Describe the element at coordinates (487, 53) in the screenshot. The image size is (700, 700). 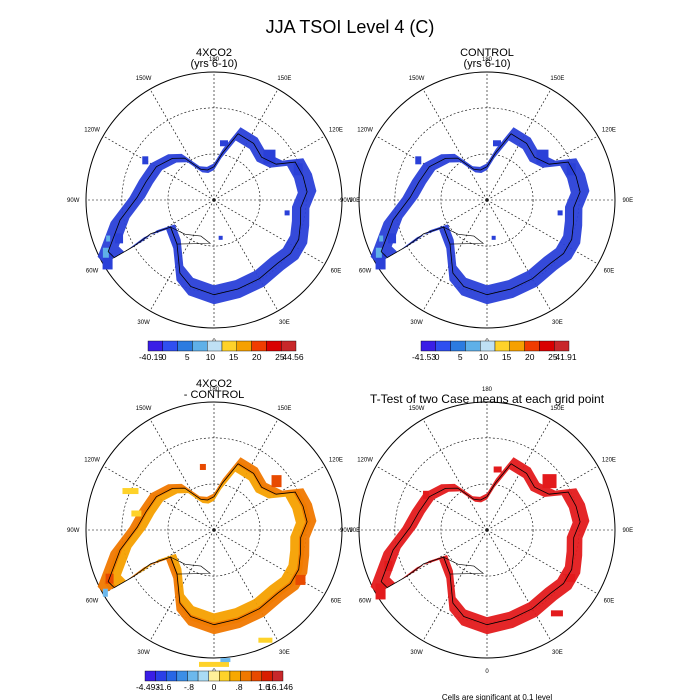
I see `panel-title: CONTROL` at that location.